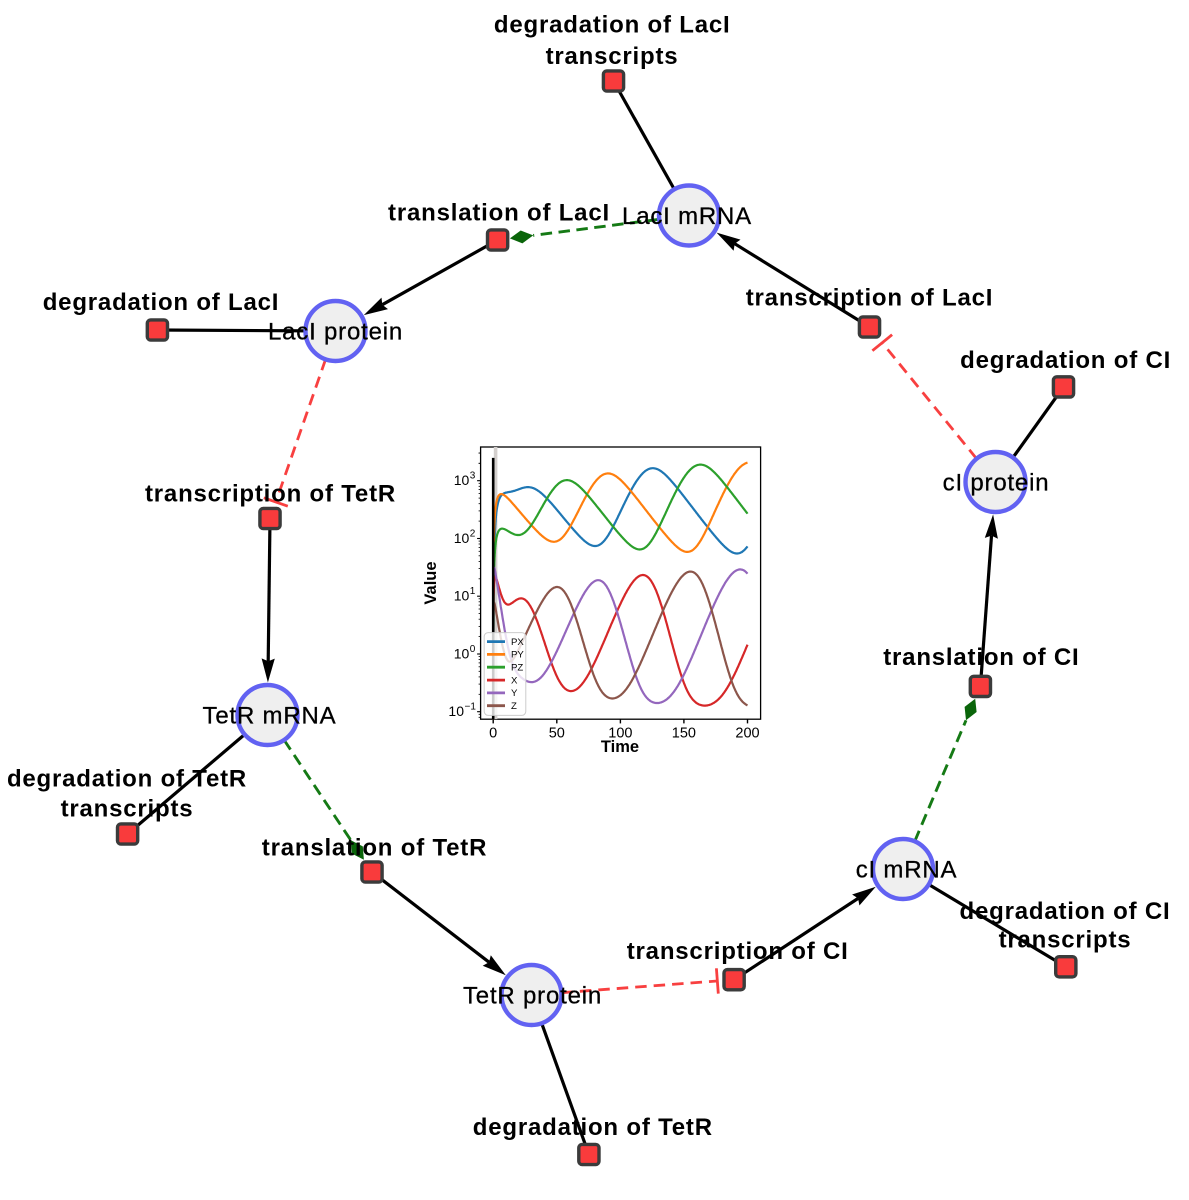 The height and width of the screenshot is (1200, 1189). Describe the element at coordinates (517, 642) in the screenshot. I see `svg-text: PX` at that location.